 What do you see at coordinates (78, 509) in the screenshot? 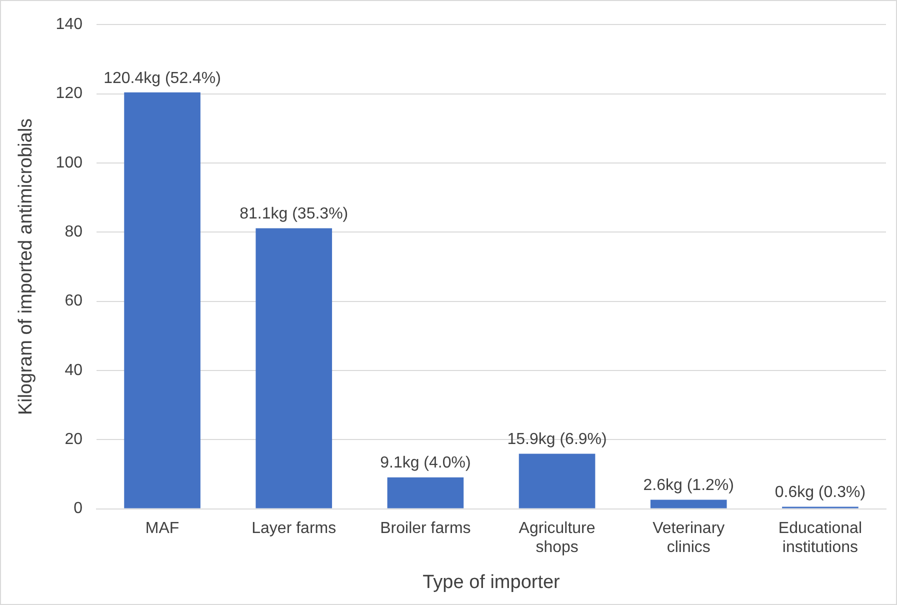
I see `y-tick-label: 0` at bounding box center [78, 509].